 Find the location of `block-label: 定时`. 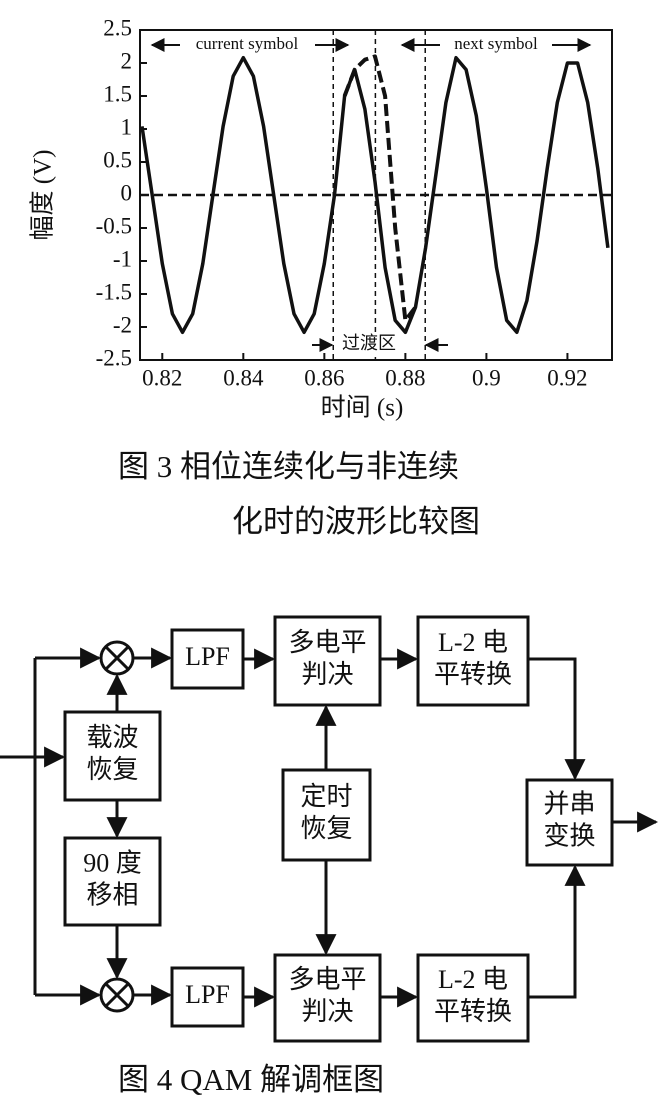

block-label: 定时 is located at coordinates (326, 796).